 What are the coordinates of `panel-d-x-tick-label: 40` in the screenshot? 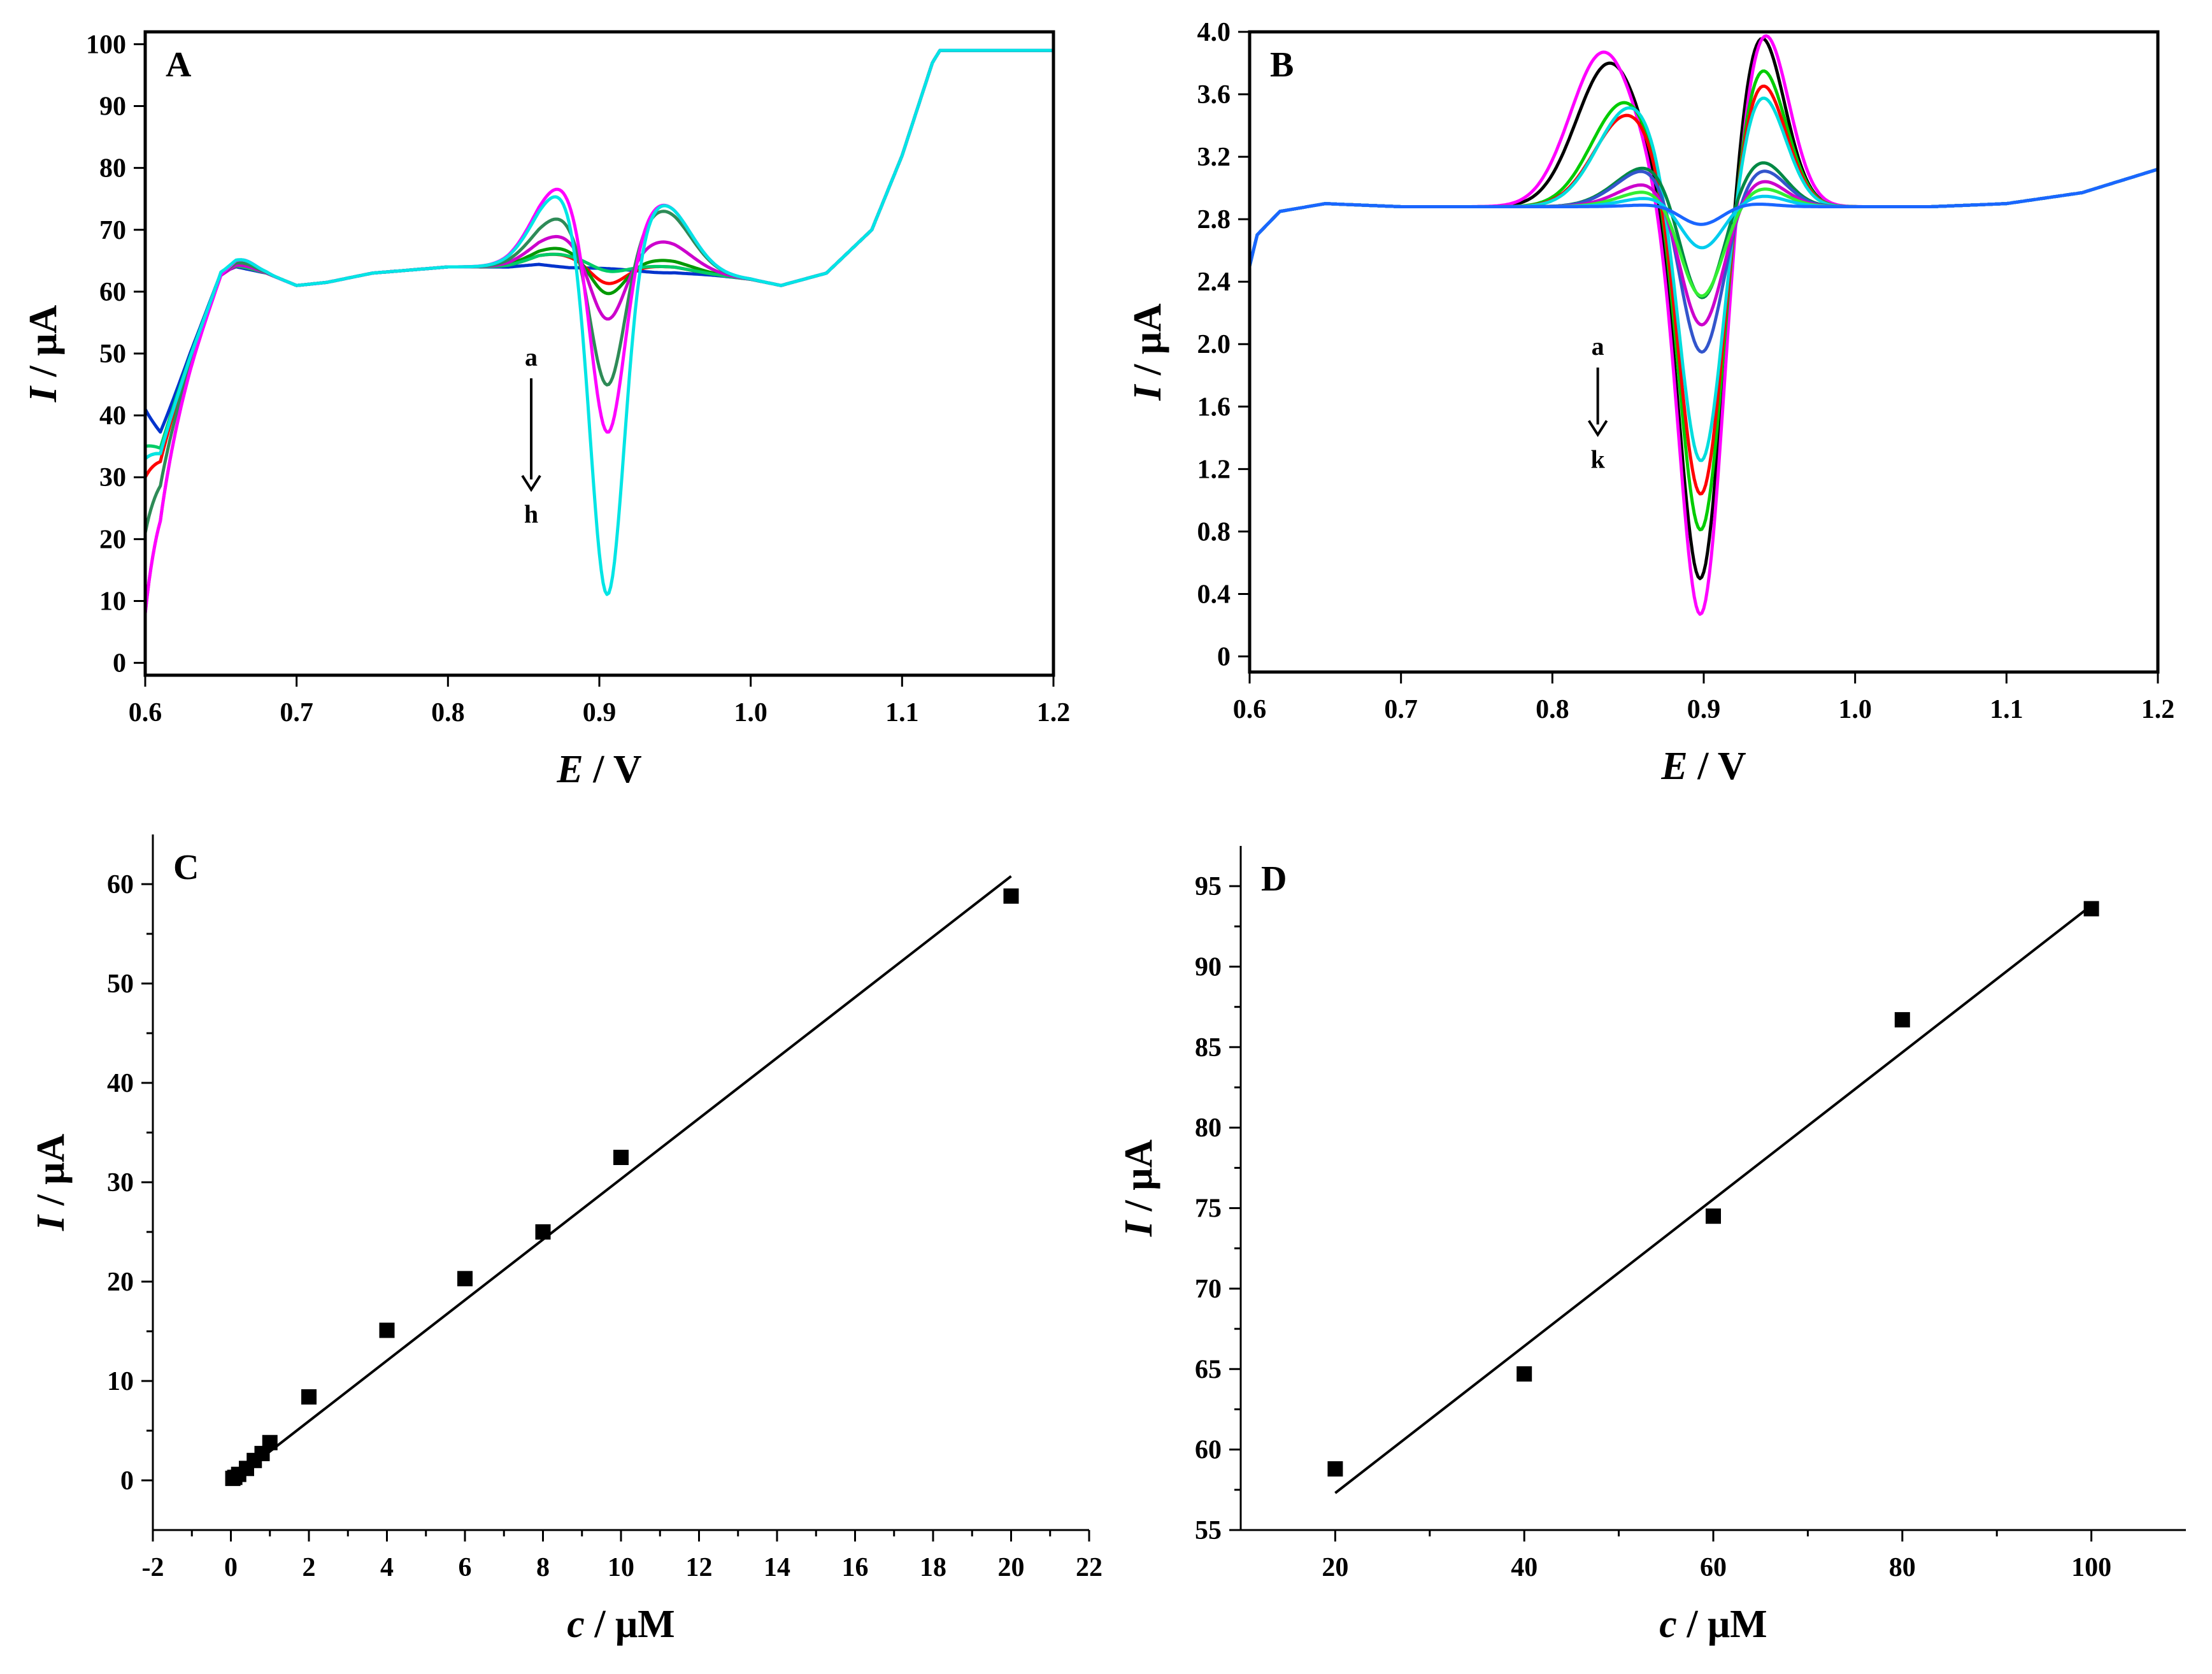 It's located at (1524, 1567).